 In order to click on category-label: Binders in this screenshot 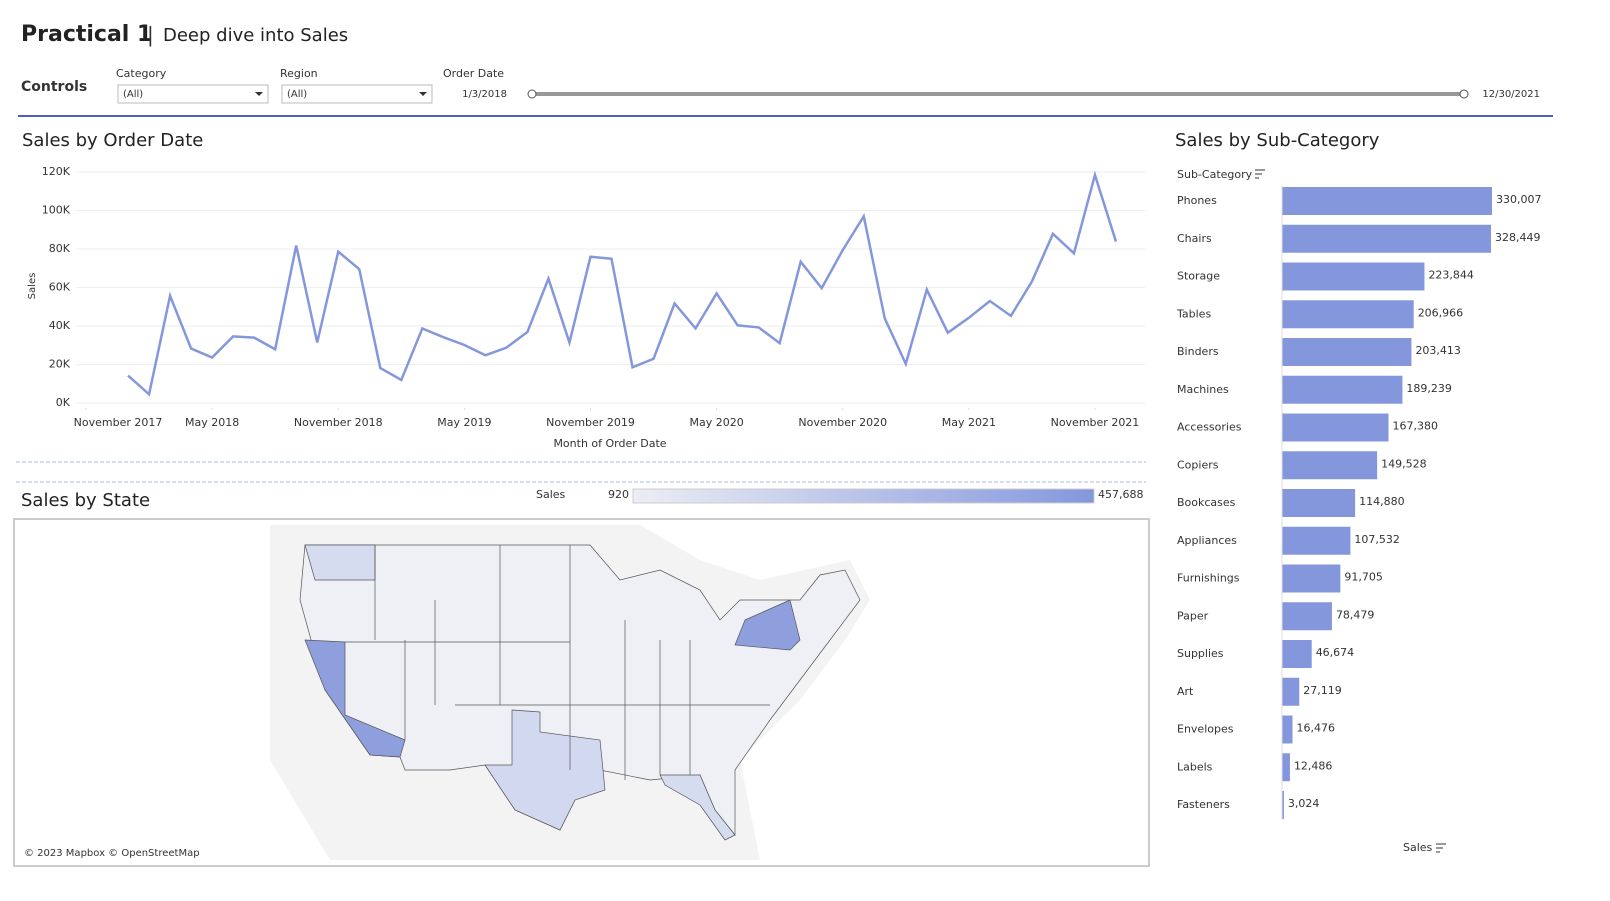, I will do `click(1198, 351)`.